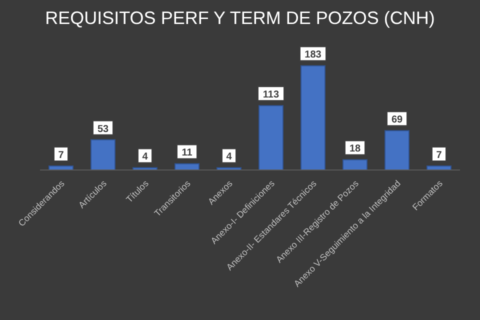 The height and width of the screenshot is (320, 480). What do you see at coordinates (355, 149) in the screenshot?
I see `data-label: 18` at bounding box center [355, 149].